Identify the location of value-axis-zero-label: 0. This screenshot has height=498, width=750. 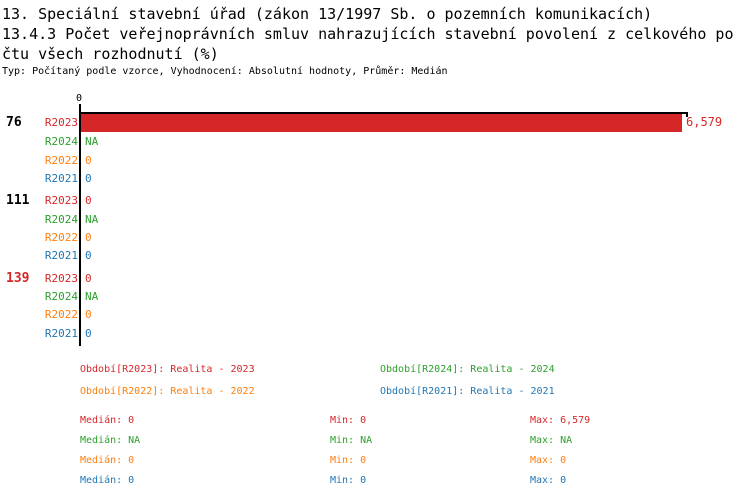
(79, 98).